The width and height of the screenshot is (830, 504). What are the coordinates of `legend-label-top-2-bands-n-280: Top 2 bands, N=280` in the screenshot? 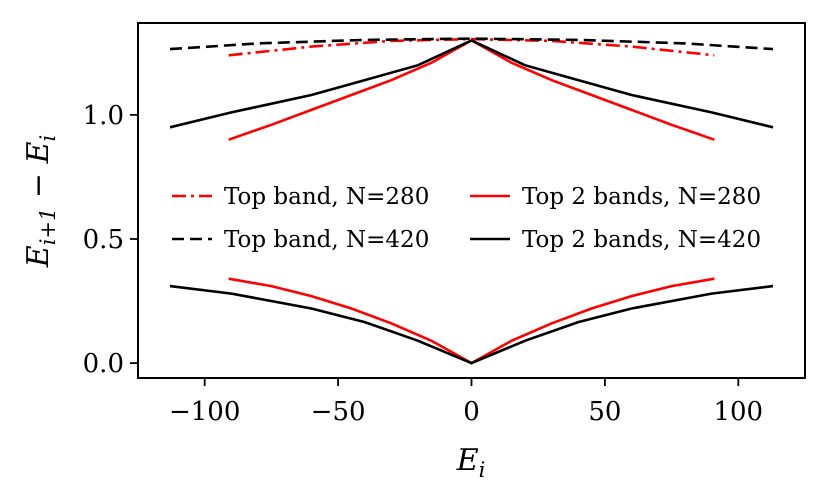 It's located at (641, 197).